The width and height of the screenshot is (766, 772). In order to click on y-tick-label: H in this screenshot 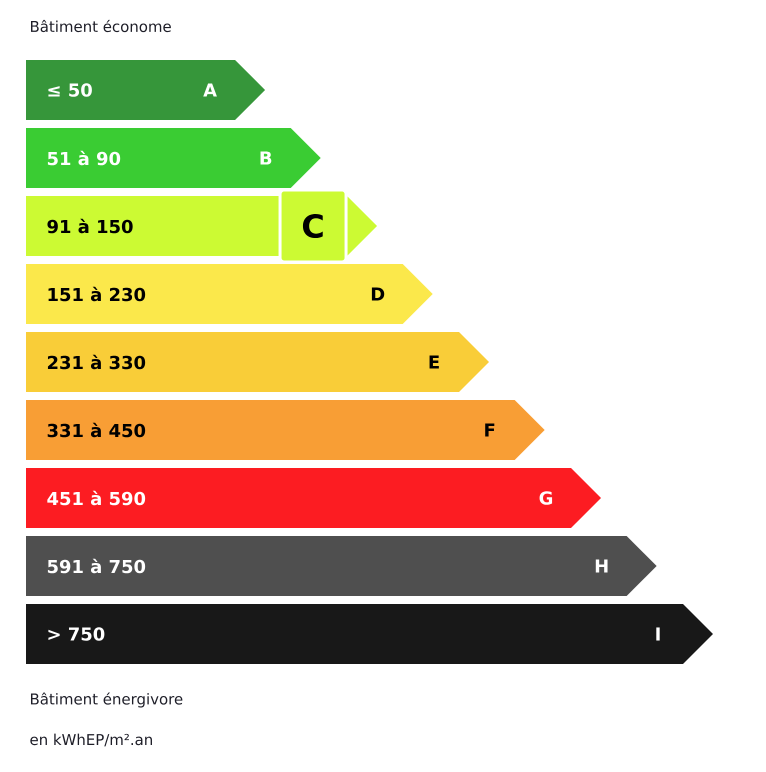, I will do `click(602, 566)`.